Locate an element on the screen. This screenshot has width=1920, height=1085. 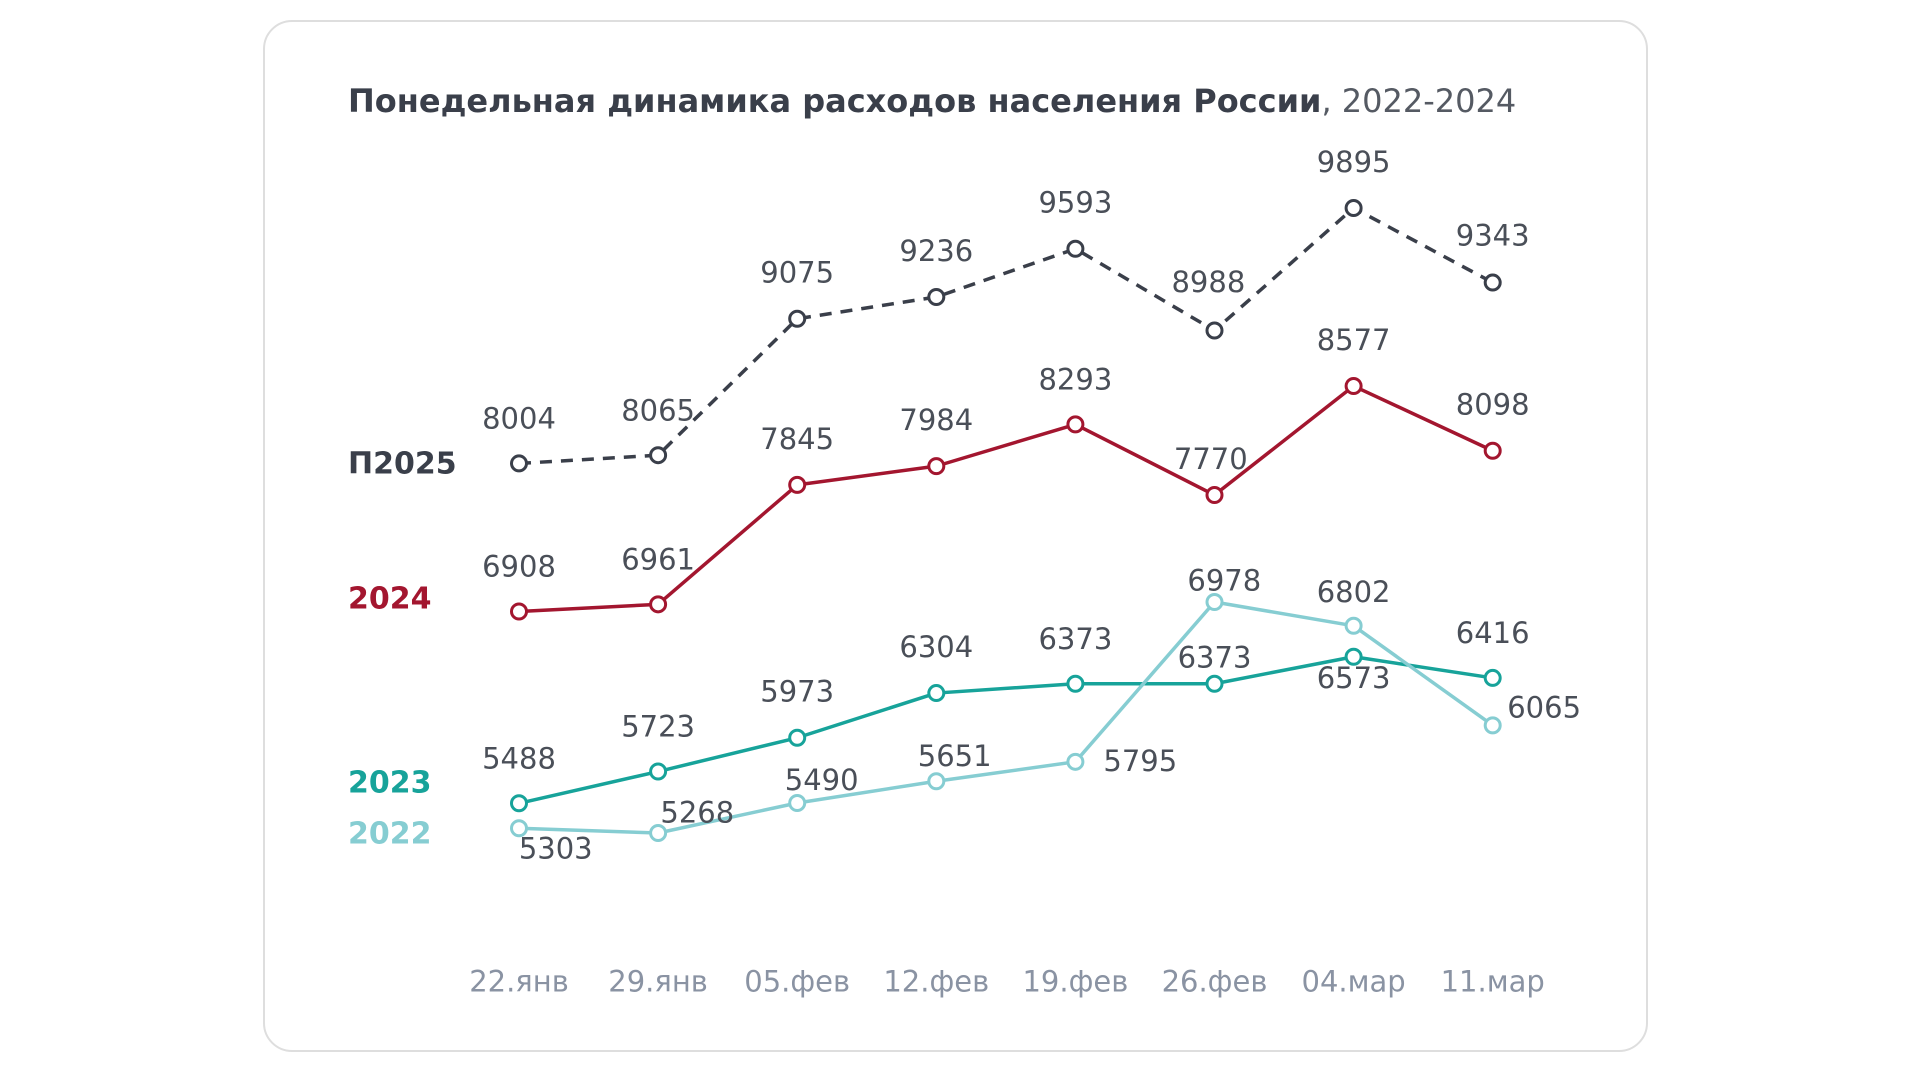
data-label: 9343 is located at coordinates (1493, 235).